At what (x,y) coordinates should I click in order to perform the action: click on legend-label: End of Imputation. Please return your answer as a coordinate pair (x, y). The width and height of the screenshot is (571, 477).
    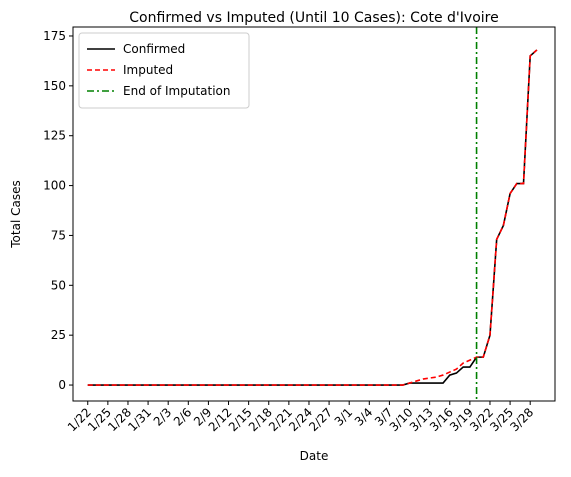
    Looking at the image, I should click on (177, 91).